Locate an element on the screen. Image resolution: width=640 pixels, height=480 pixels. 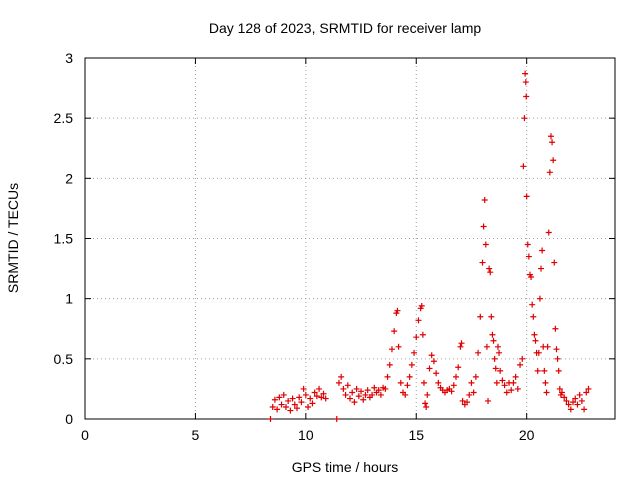
x-tick-label: 20 is located at coordinates (527, 435).